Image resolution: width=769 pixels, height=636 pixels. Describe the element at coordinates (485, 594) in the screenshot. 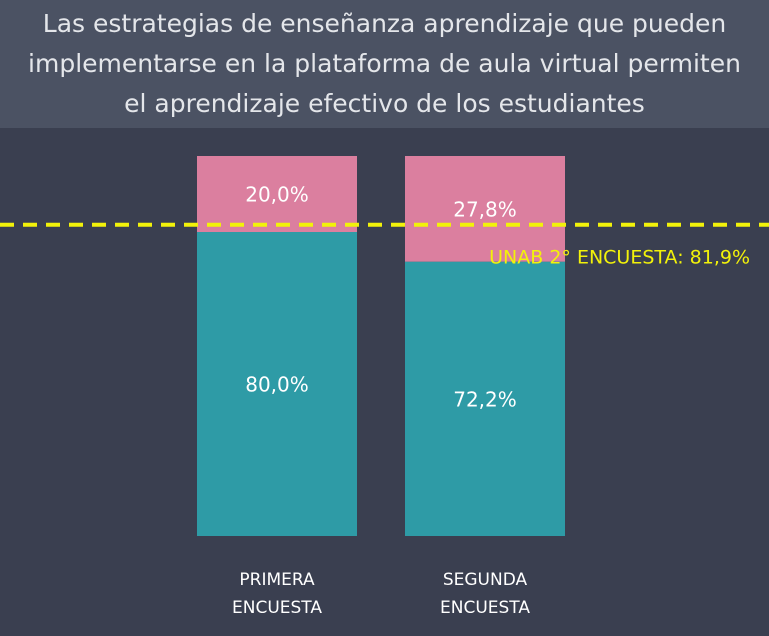

I see `x-tick-label: SEGUNDA ENCUESTA` at that location.